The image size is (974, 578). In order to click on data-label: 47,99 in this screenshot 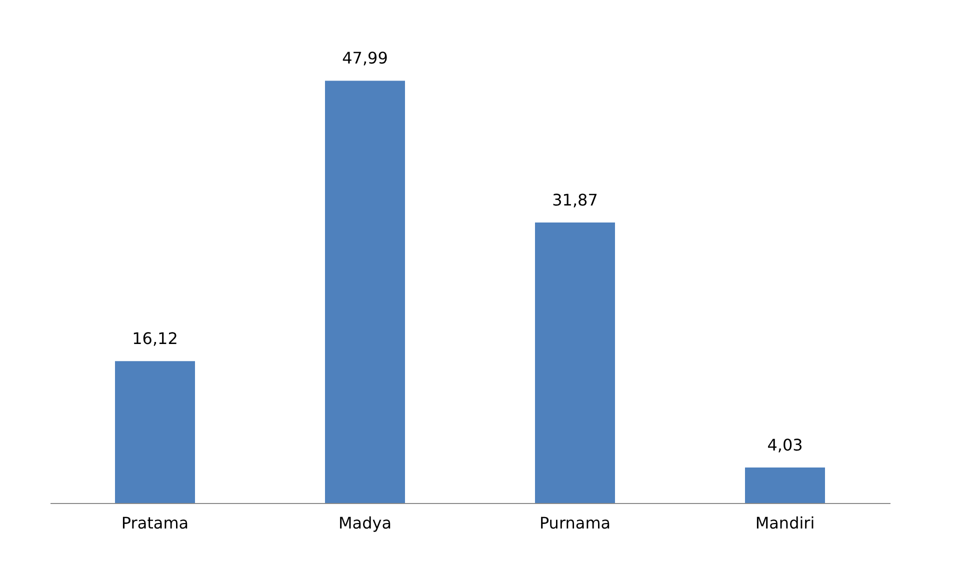, I will do `click(365, 58)`.